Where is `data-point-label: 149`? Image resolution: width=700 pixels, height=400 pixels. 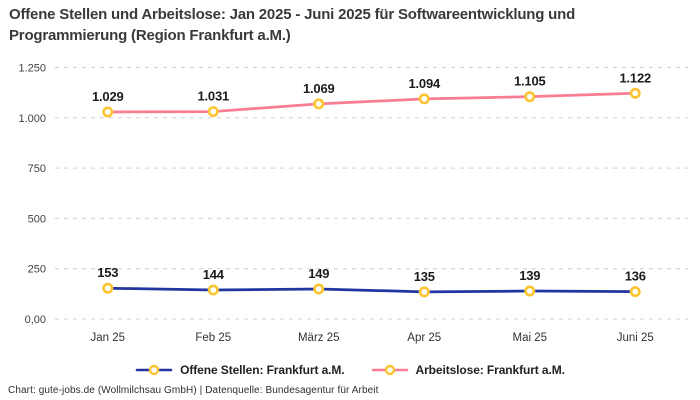 data-point-label: 149 is located at coordinates (318, 273).